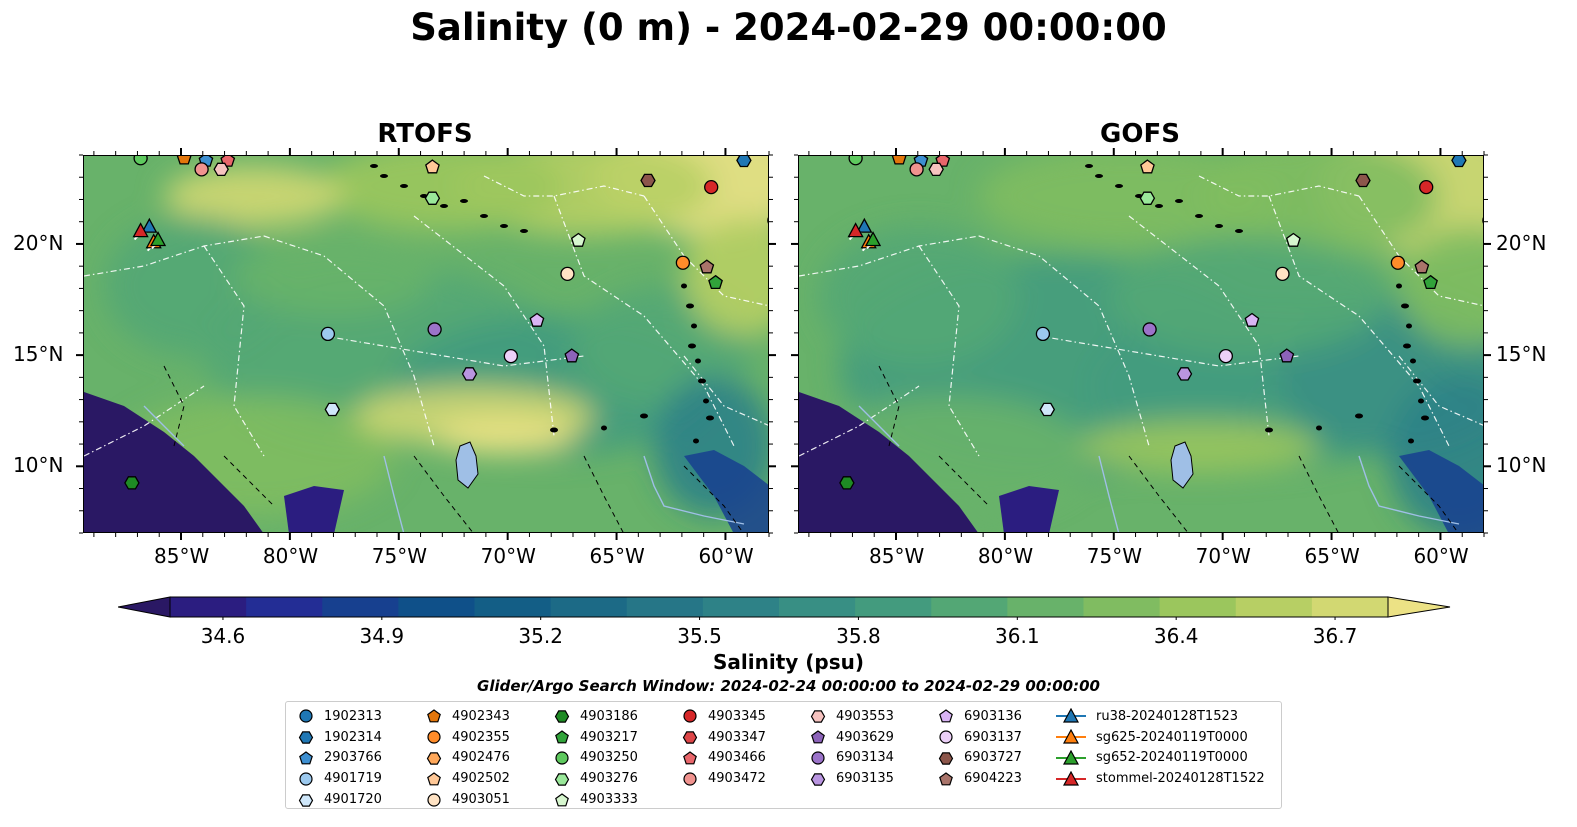 This screenshot has width=1577, height=827. I want to click on colorbar-label: Salinity (psu), so click(788, 662).